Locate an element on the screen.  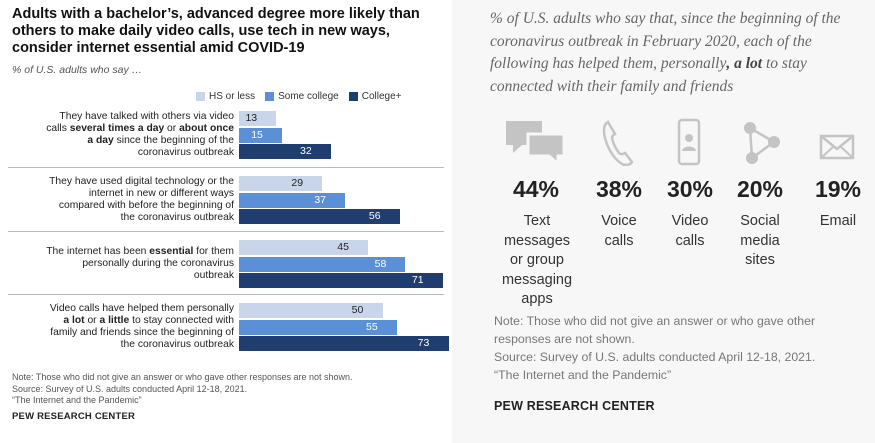
cat-line: Video is located at coordinates (690, 221).